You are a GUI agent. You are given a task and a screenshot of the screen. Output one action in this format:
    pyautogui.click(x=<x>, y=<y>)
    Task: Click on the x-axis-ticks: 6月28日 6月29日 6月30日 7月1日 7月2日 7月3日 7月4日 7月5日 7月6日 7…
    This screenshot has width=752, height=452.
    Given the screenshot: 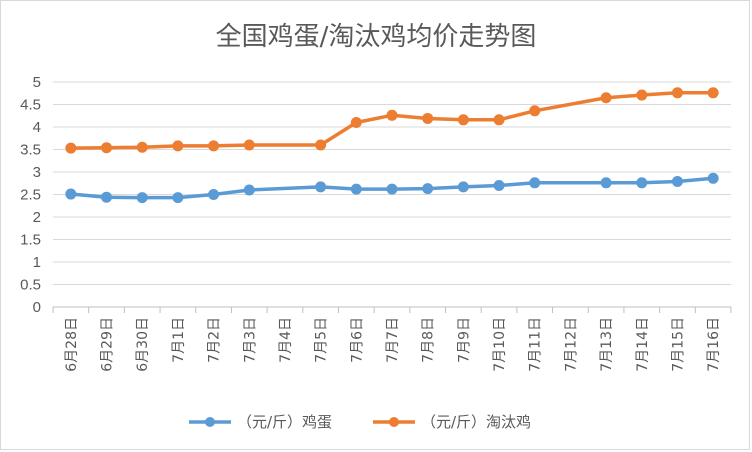 What is the action you would take?
    pyautogui.click(x=392, y=339)
    